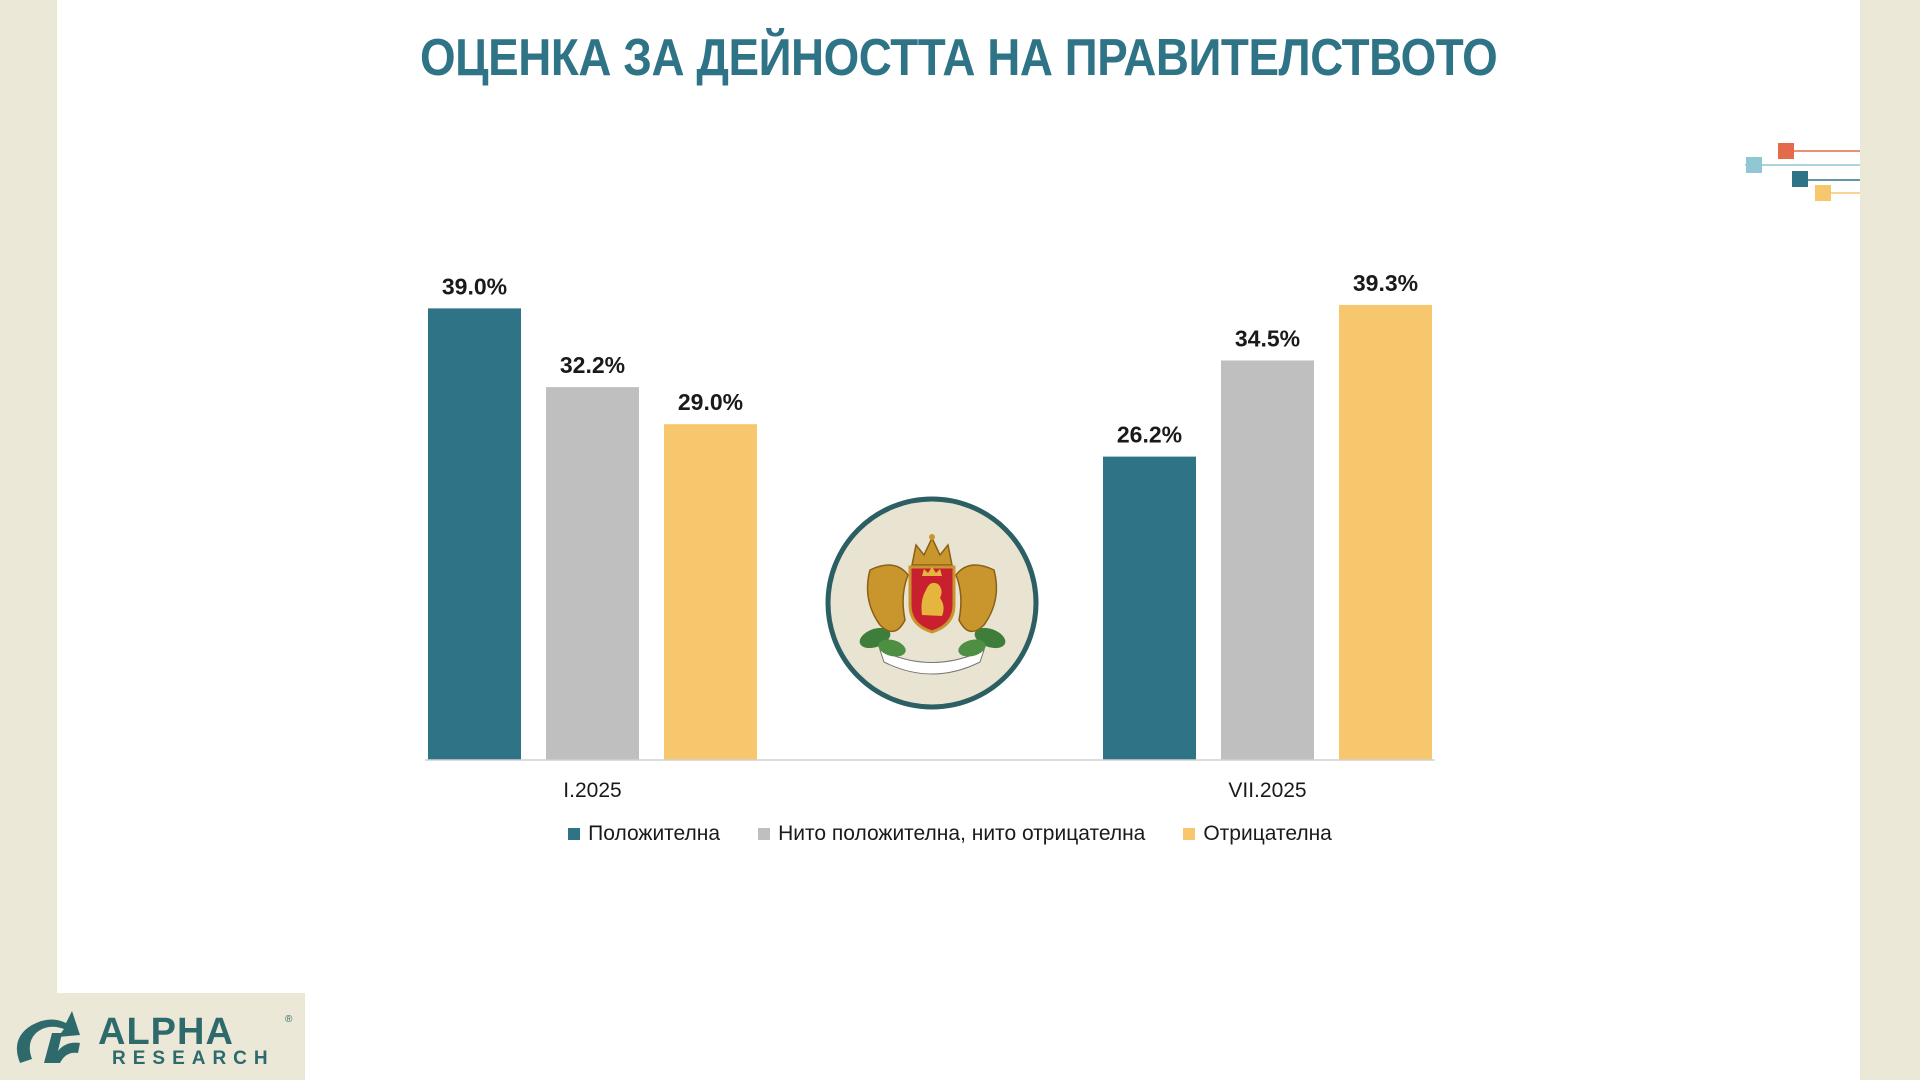 This screenshot has height=1080, width=1920. What do you see at coordinates (1267, 338) in the screenshot?
I see `data-label-neutral-1: 34.5%` at bounding box center [1267, 338].